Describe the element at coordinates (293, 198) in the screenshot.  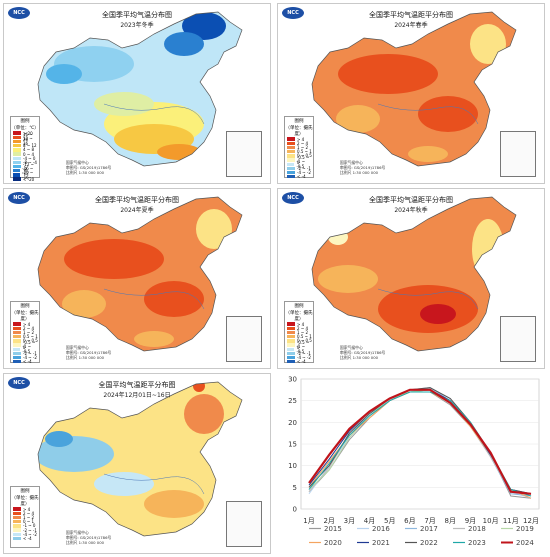
I see `ncc-logo: NCC` at that location.